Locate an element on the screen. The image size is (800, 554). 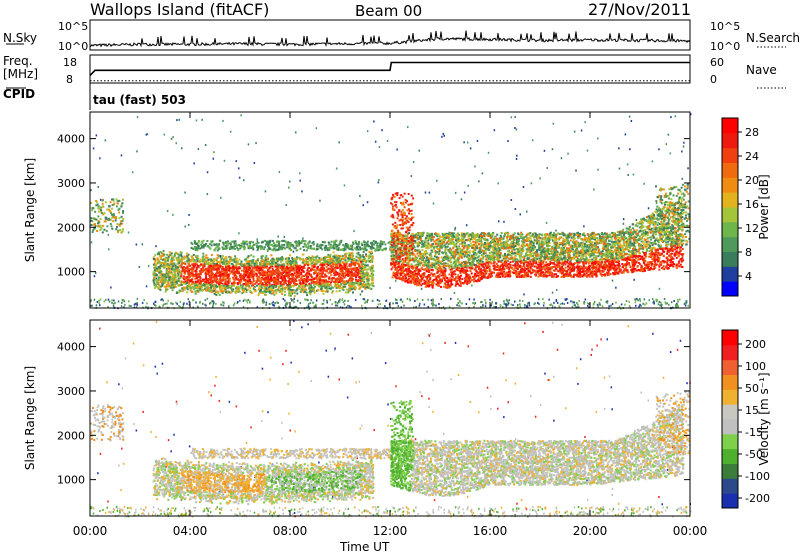
nsky-frame is located at coordinates (390, 35).